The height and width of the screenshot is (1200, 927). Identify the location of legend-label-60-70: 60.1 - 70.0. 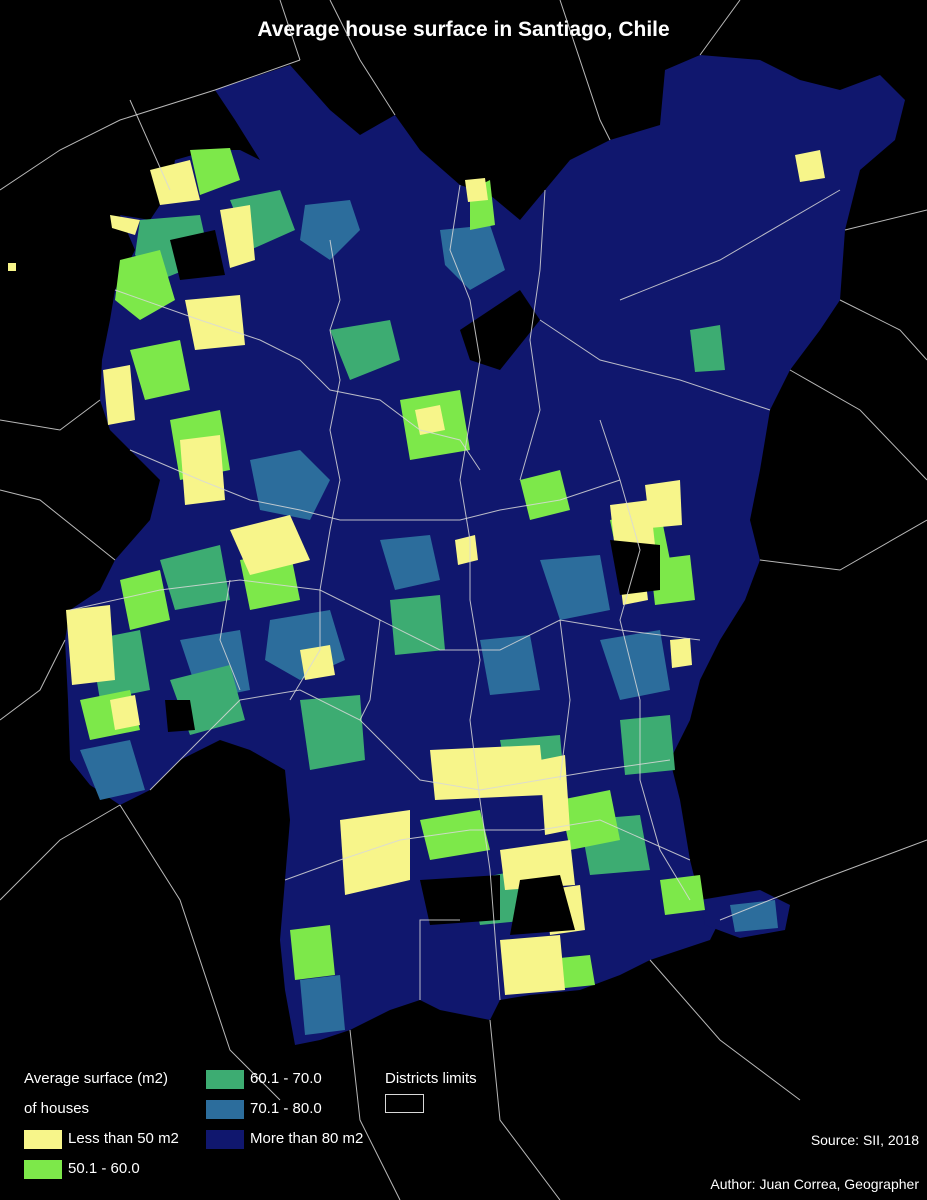
(286, 1078).